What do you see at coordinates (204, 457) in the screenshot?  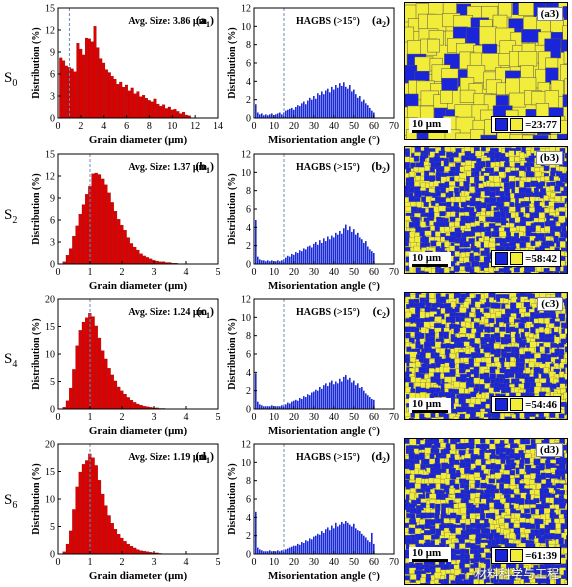 I see `panel-label: (d1)` at bounding box center [204, 457].